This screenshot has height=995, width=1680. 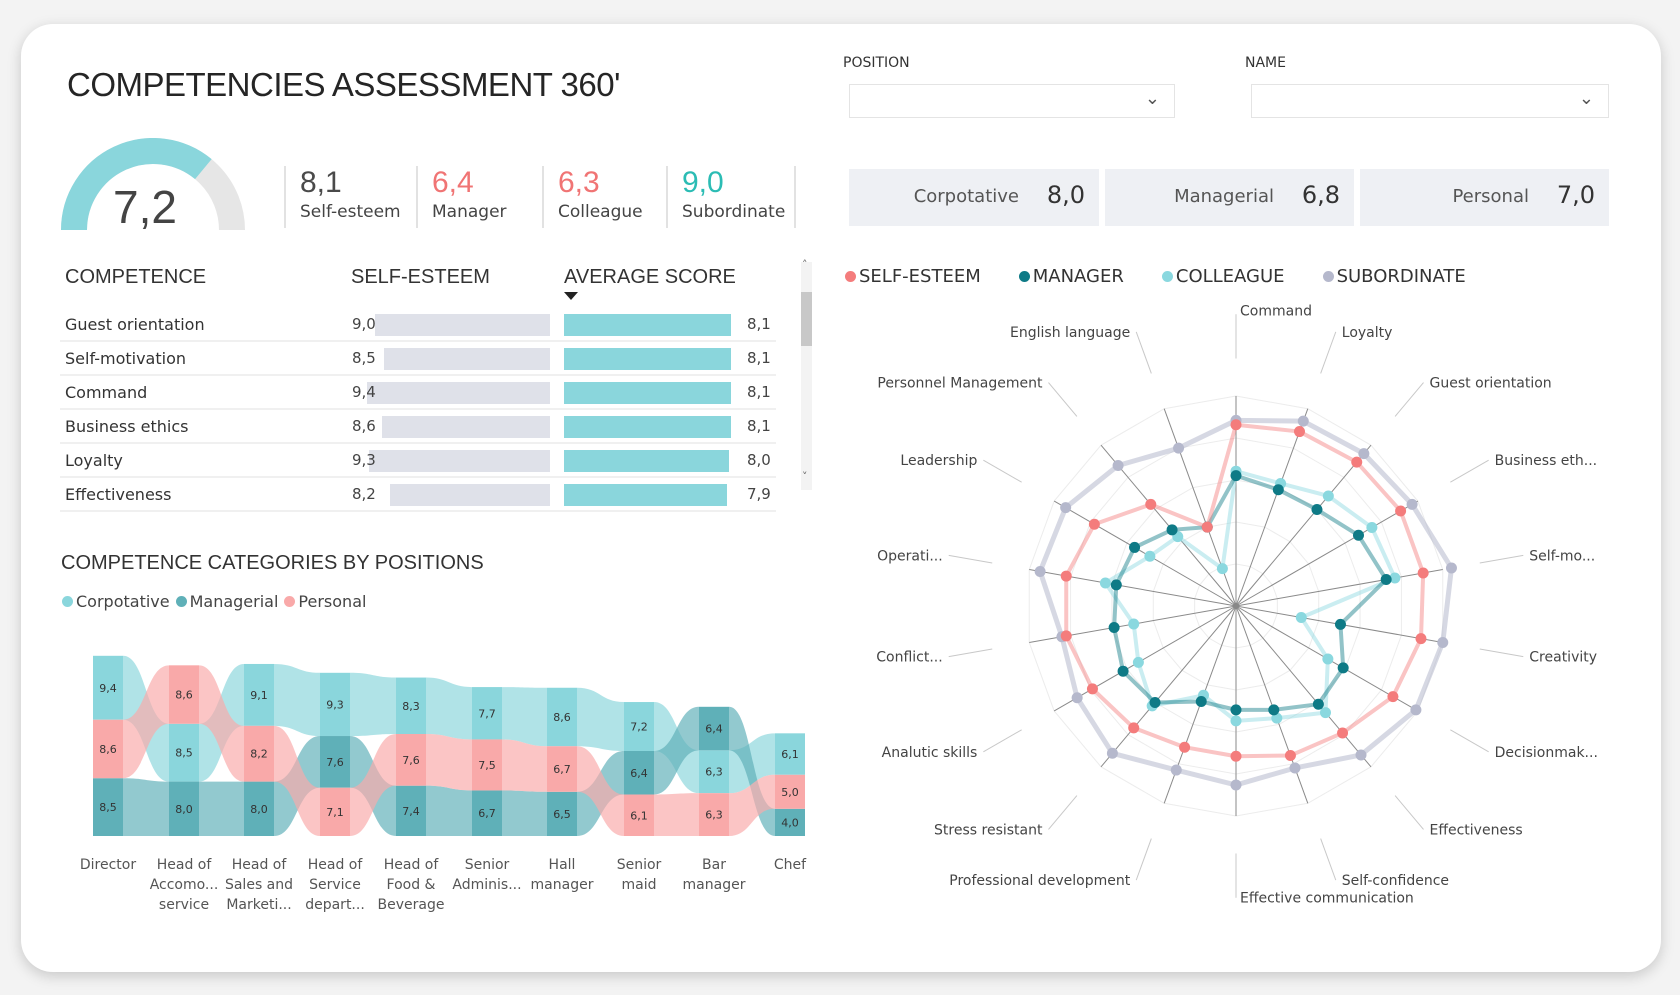 I want to click on header-competence: COMPETENCE, so click(x=136, y=277).